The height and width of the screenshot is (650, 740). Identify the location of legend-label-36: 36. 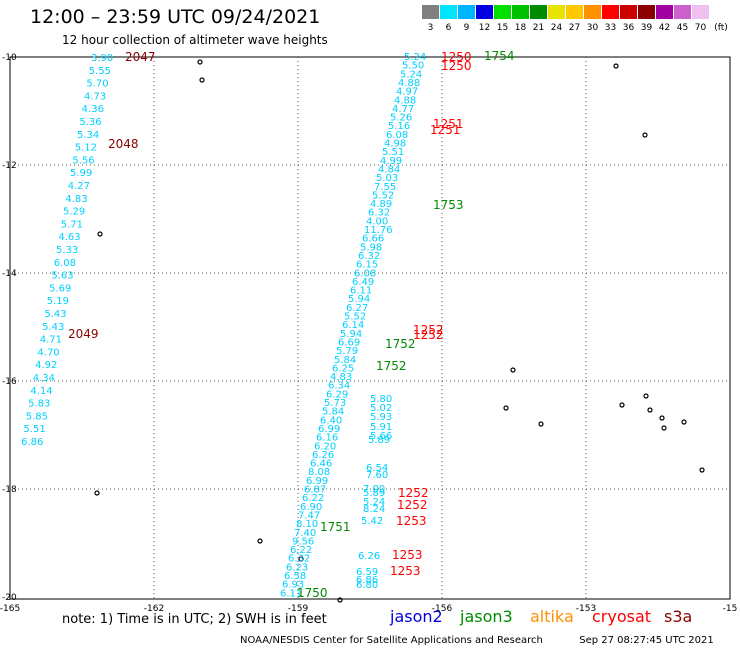
(628, 28).